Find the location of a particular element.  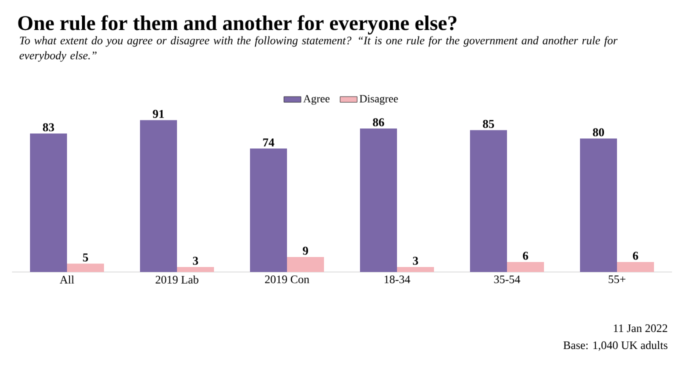

data-label: 5 is located at coordinates (85, 258).